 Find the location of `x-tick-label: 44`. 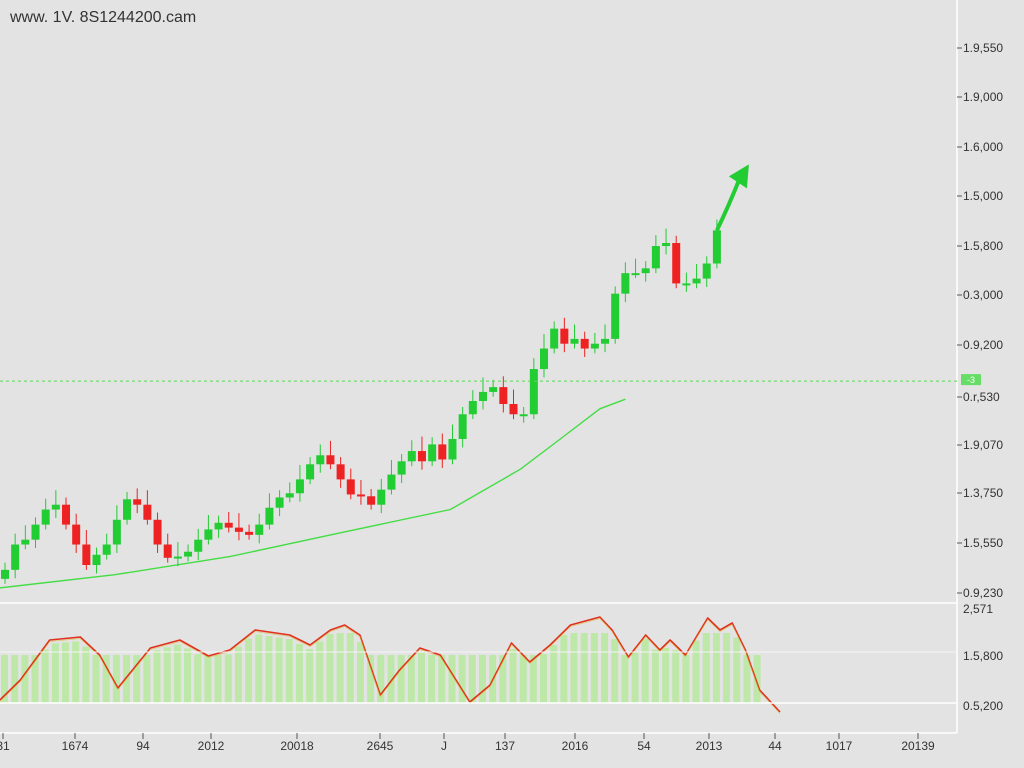

x-tick-label: 44 is located at coordinates (775, 746).